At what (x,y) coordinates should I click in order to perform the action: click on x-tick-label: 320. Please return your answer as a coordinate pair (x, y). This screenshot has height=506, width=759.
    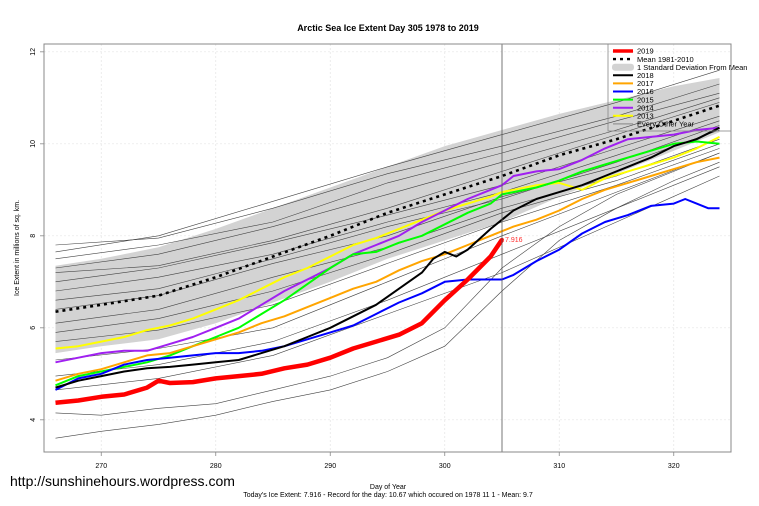
    Looking at the image, I should click on (674, 466).